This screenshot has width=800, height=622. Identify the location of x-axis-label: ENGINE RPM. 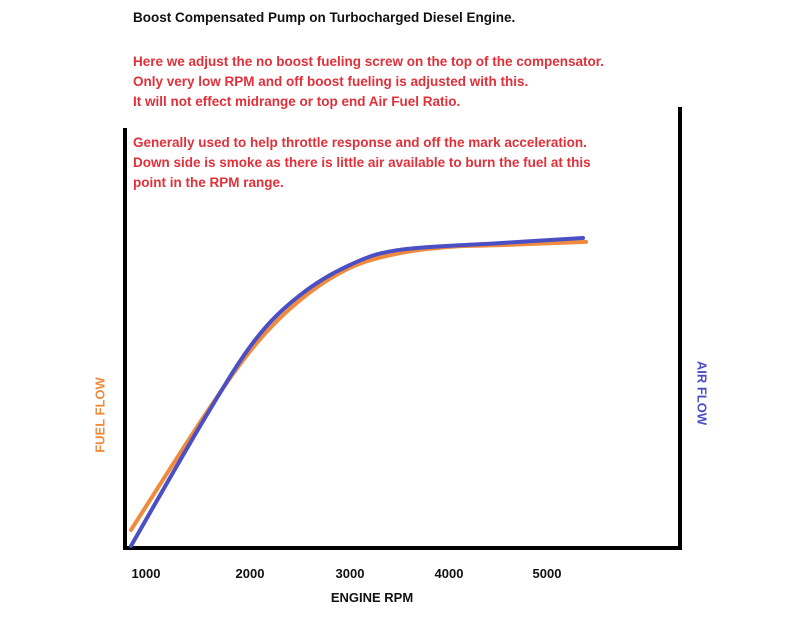
(372, 597).